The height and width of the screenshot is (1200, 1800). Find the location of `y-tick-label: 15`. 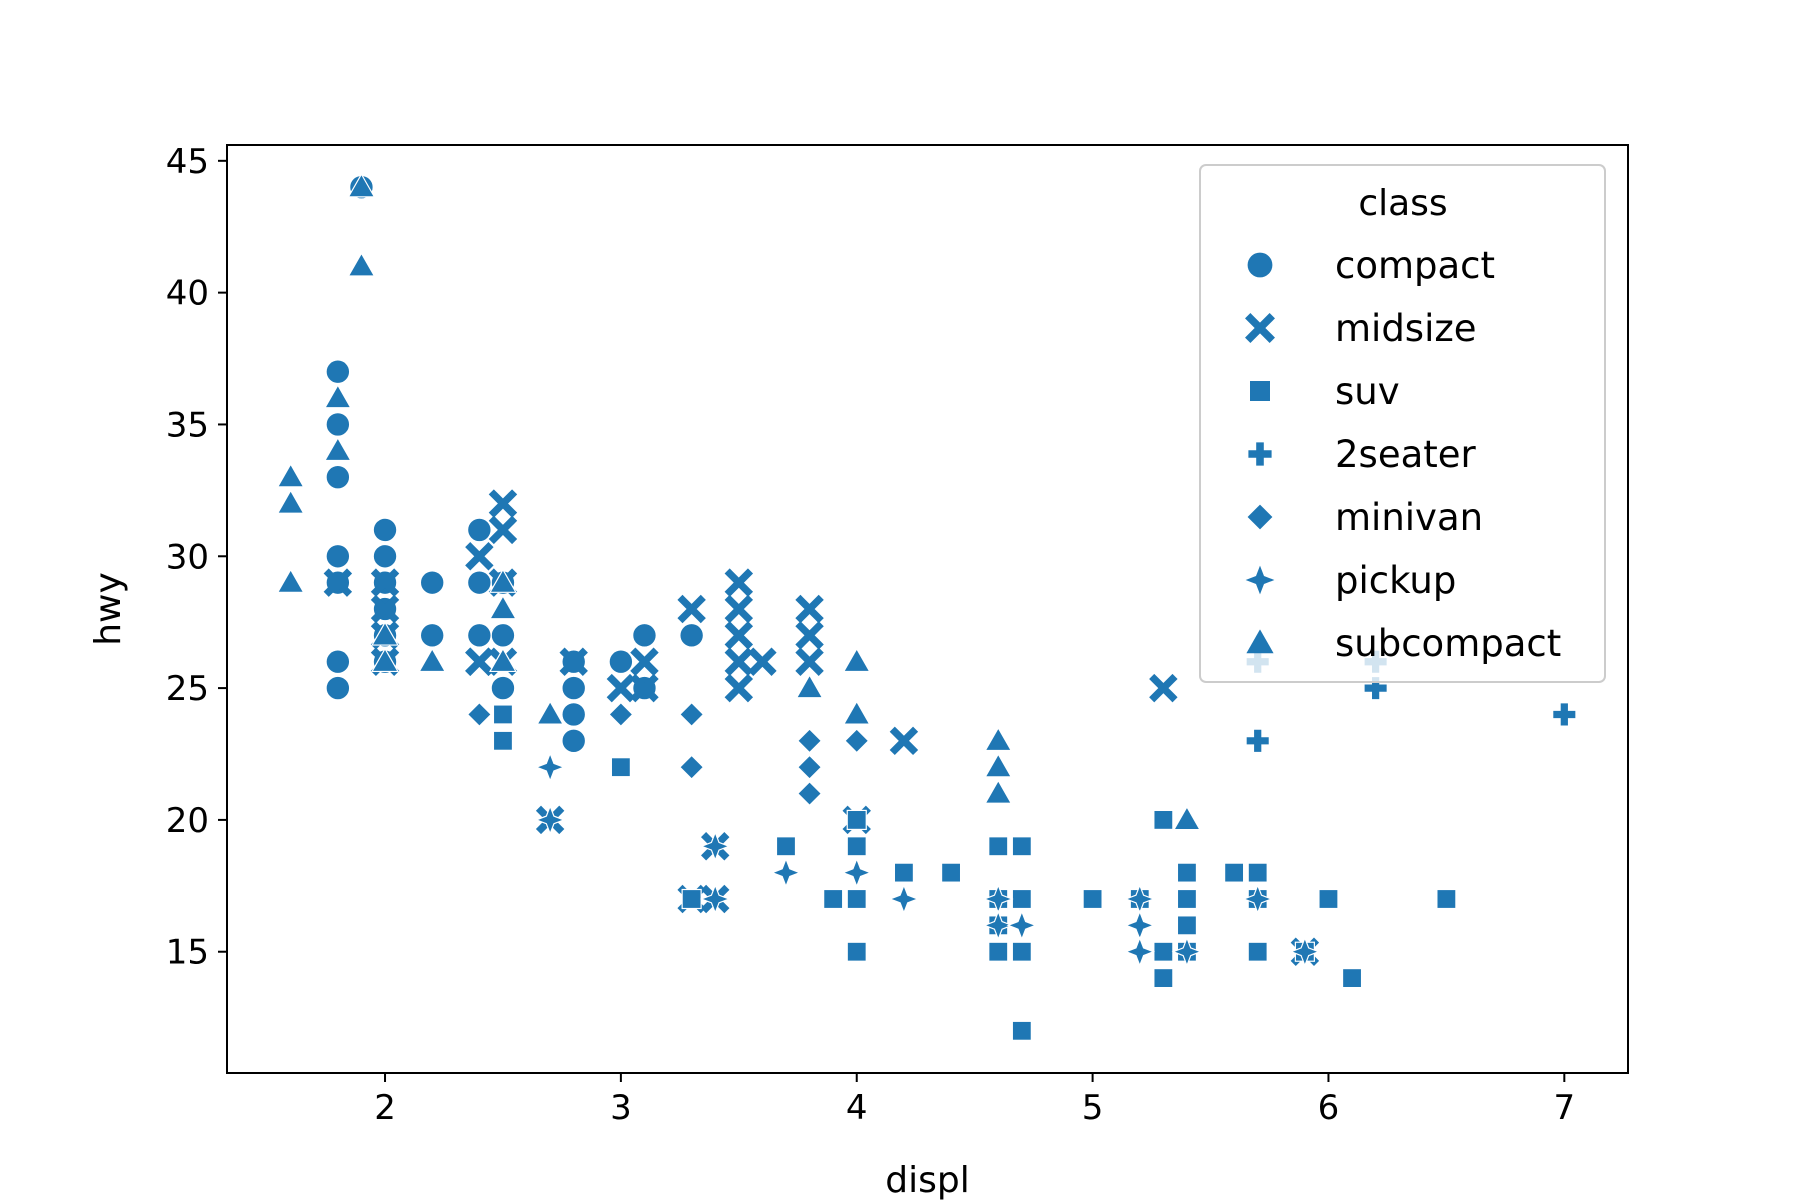

y-tick-label: 15 is located at coordinates (187, 953).